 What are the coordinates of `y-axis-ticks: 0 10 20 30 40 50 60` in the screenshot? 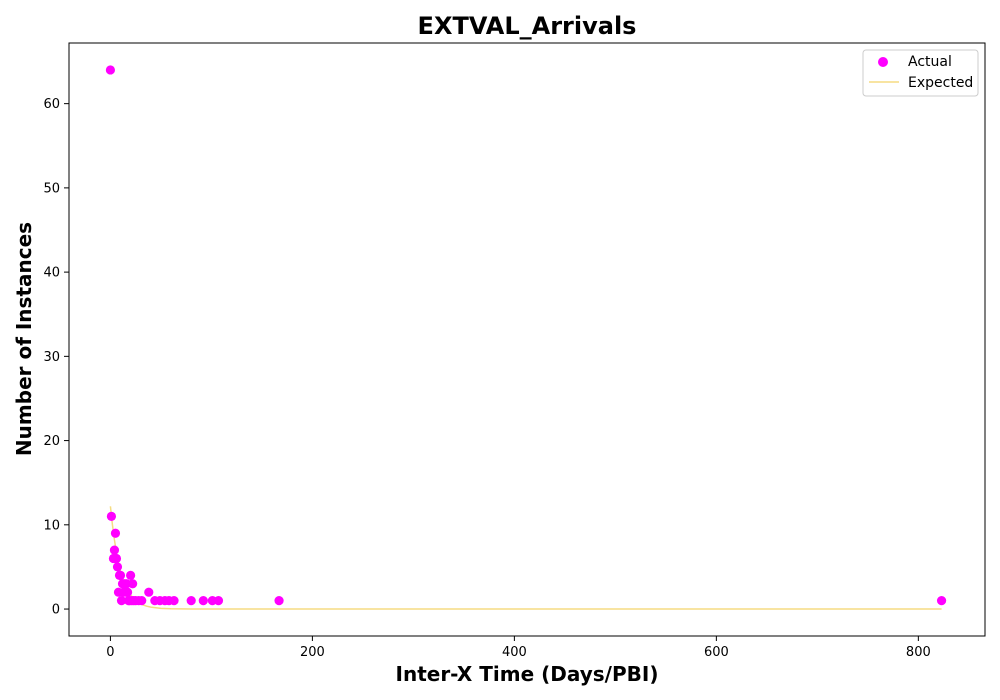 It's located at (56, 357).